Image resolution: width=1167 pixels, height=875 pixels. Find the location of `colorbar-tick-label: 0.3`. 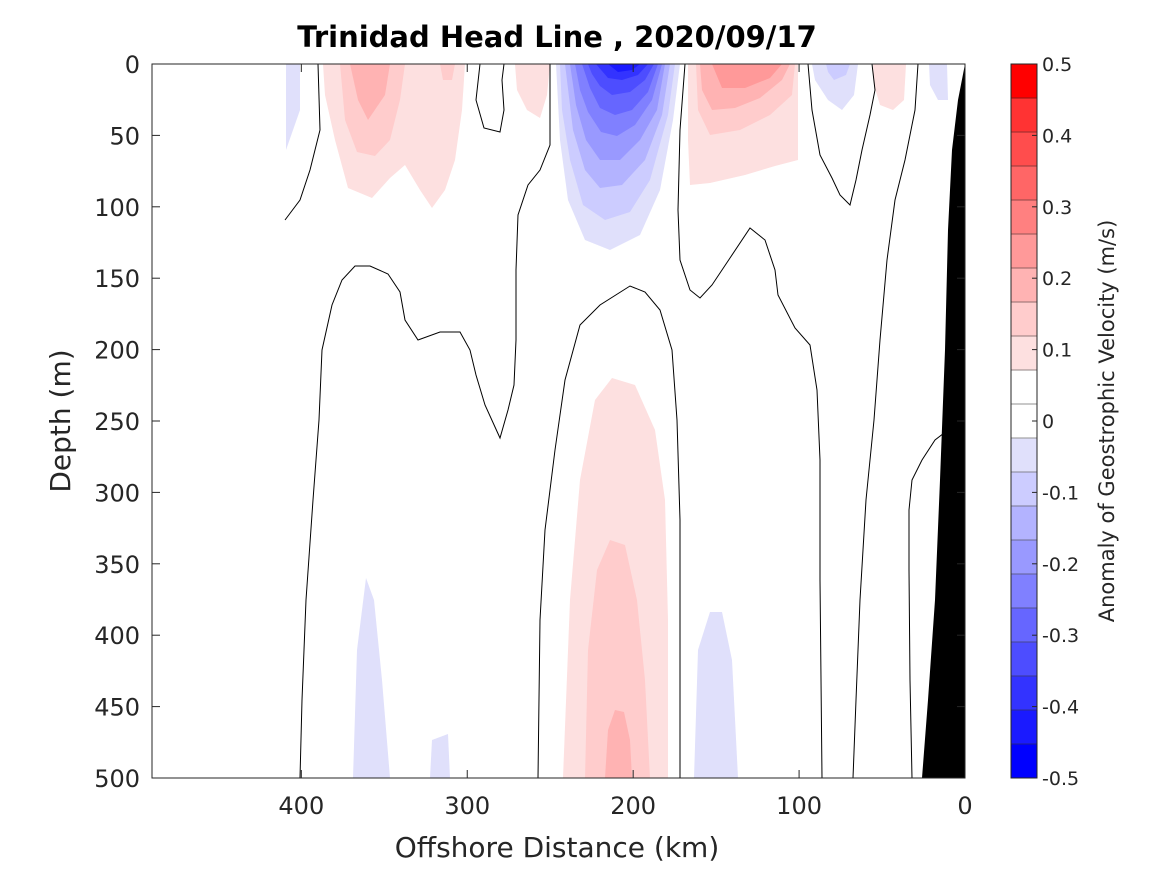

colorbar-tick-label: 0.3 is located at coordinates (1057, 208).